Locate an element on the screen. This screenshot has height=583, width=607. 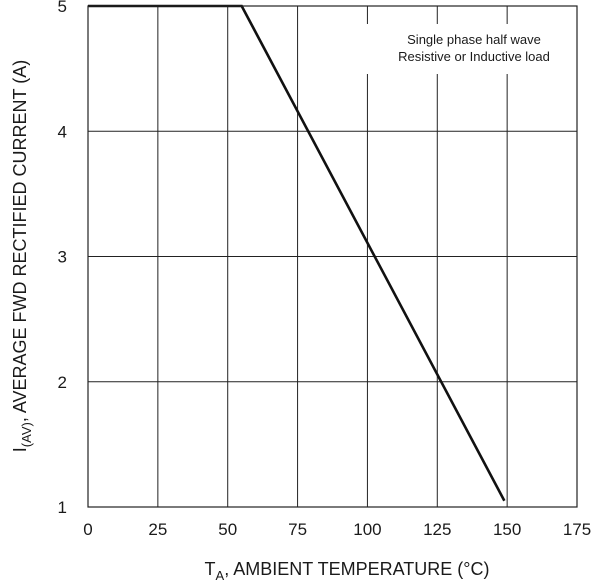
y-tick-label-0: 1 is located at coordinates (62, 507).